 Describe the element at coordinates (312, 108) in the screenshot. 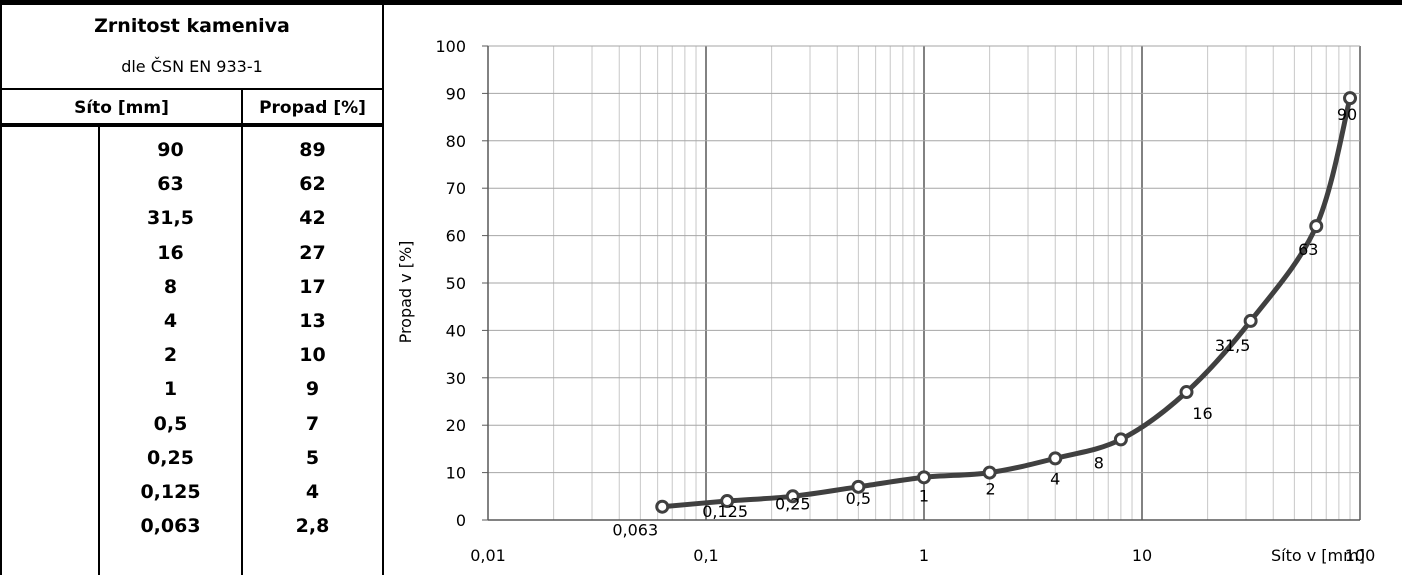

I see `pass-header: Propad [%]` at that location.